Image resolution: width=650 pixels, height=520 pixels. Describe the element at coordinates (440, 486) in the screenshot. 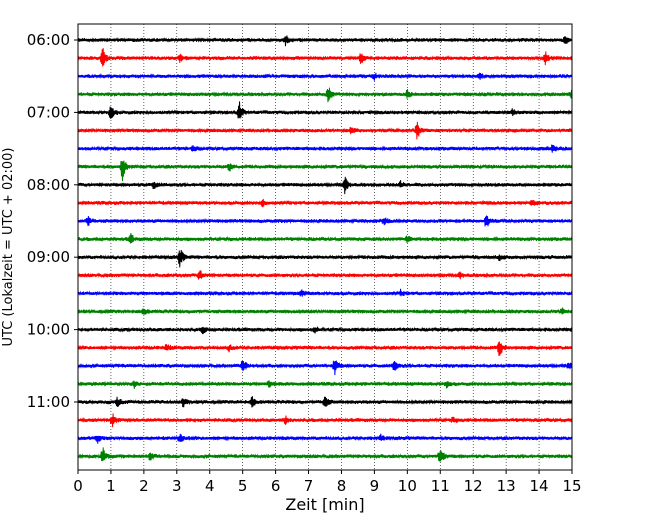

I see `x-tick-label: 11` at that location.